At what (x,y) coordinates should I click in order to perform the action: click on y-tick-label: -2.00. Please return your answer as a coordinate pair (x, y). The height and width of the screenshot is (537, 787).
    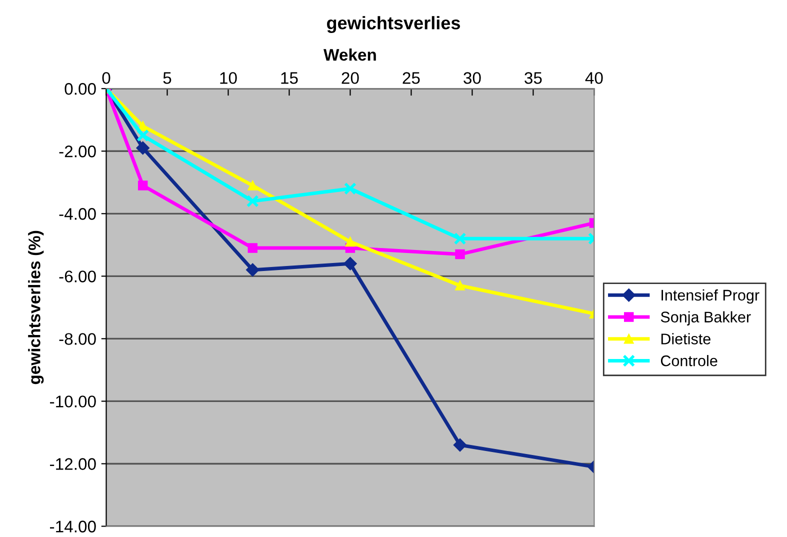
    Looking at the image, I should click on (77, 152).